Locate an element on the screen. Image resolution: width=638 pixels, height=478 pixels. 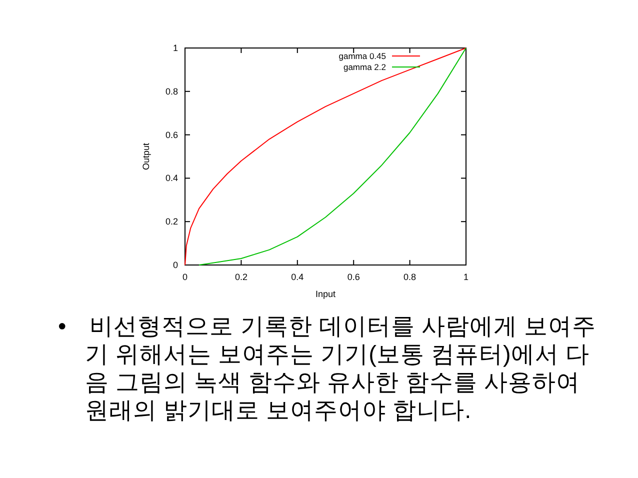
x-tick-label: 1 is located at coordinates (466, 277).